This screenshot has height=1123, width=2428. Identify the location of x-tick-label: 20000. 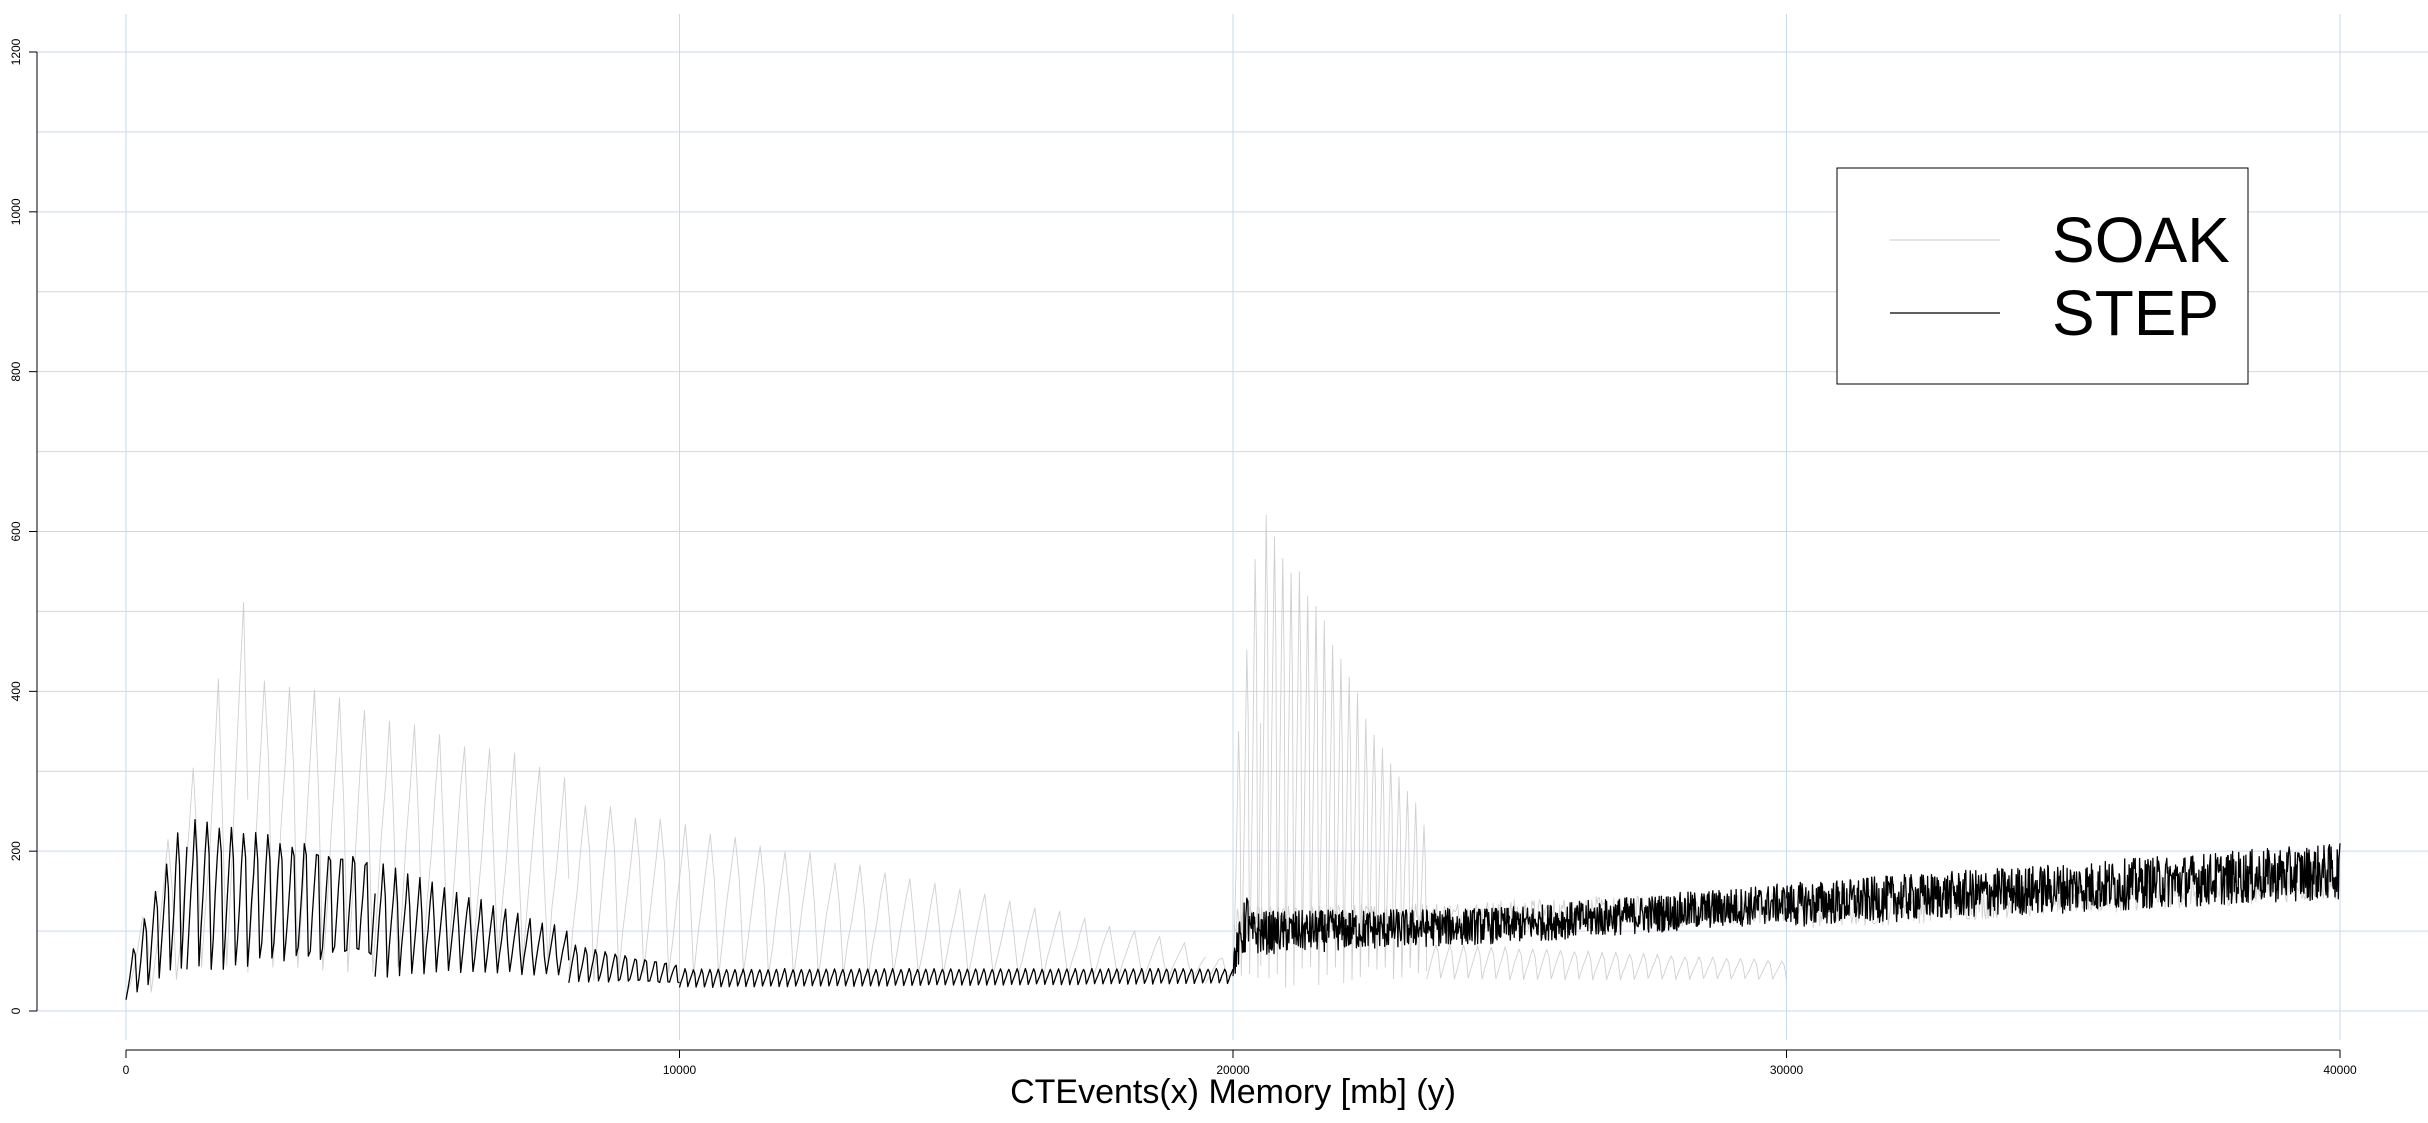
(1233, 1070).